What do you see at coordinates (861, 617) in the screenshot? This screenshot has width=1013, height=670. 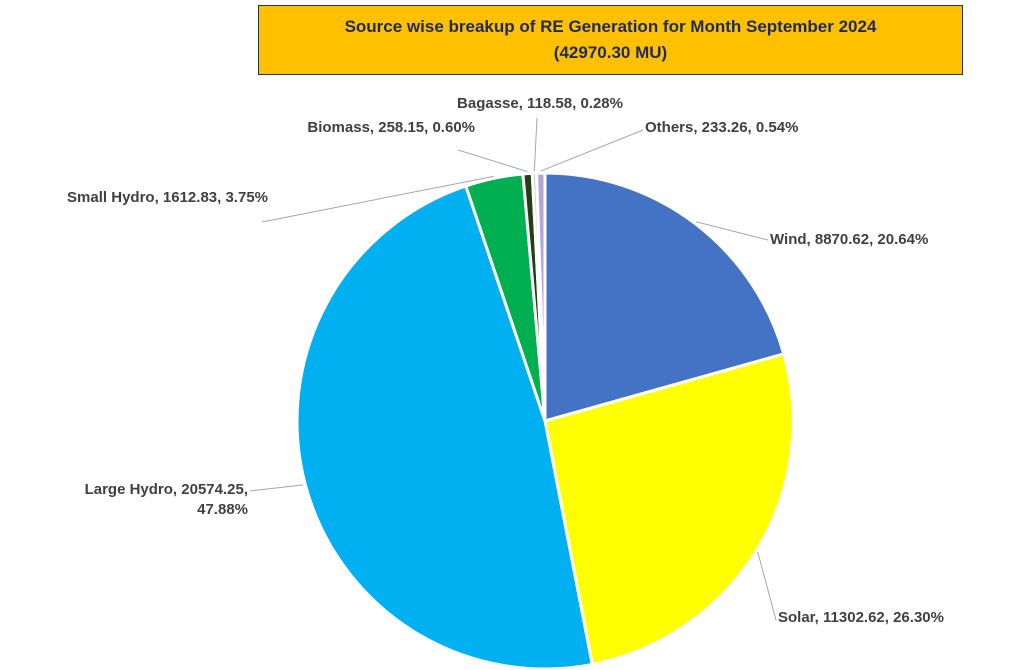 I see `data-label: Solar, 11302.62, 26.30%` at bounding box center [861, 617].